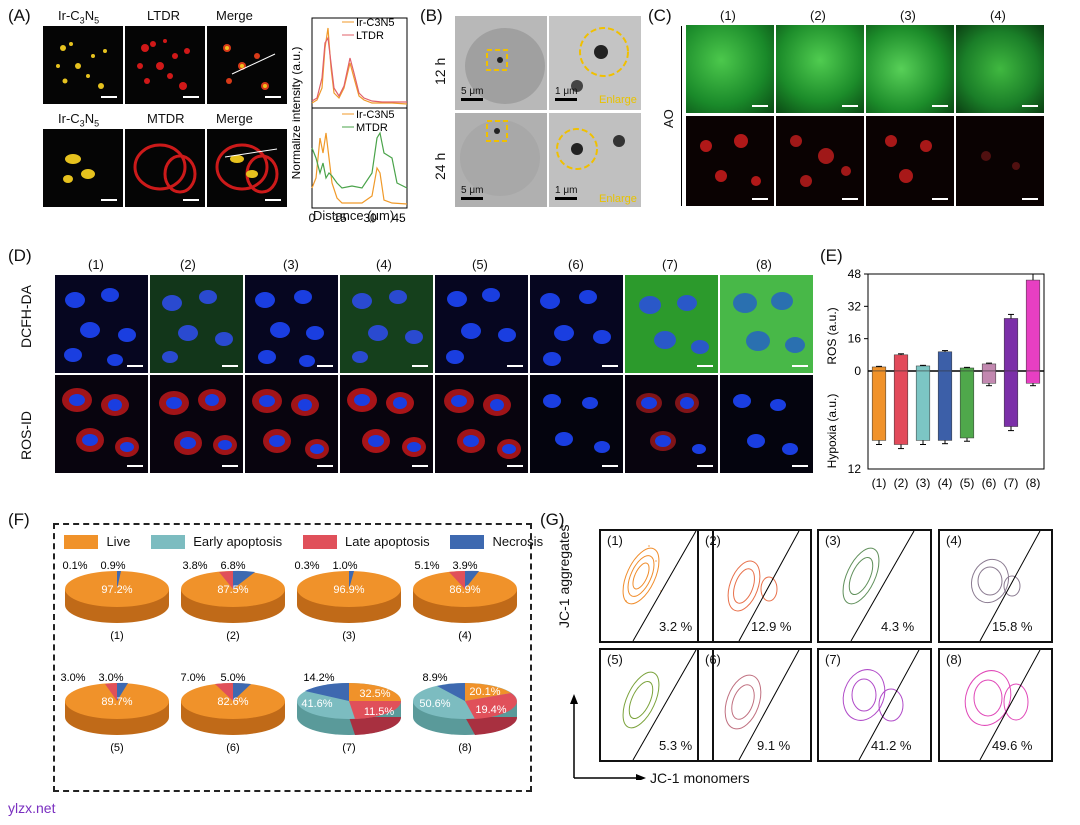 Image resolution: width=1080 pixels, height=825 pixels. Describe the element at coordinates (112, 566) in the screenshot. I see `pie-1-nec: 0.9%` at that location.